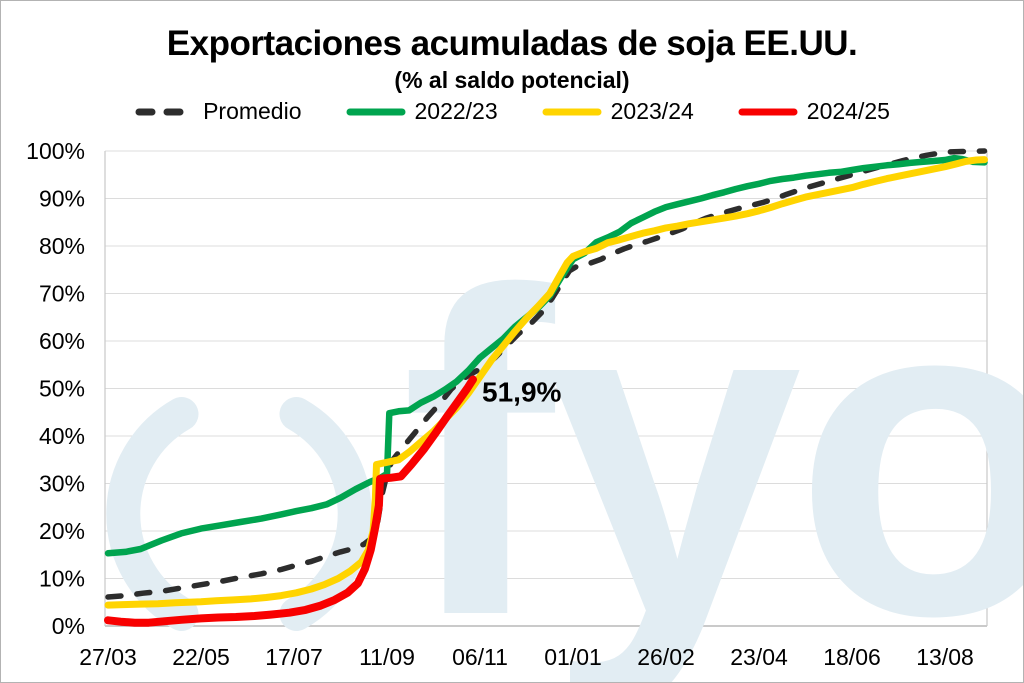  What do you see at coordinates (852, 657) in the screenshot?
I see `x-axis-label: 18/06` at bounding box center [852, 657].